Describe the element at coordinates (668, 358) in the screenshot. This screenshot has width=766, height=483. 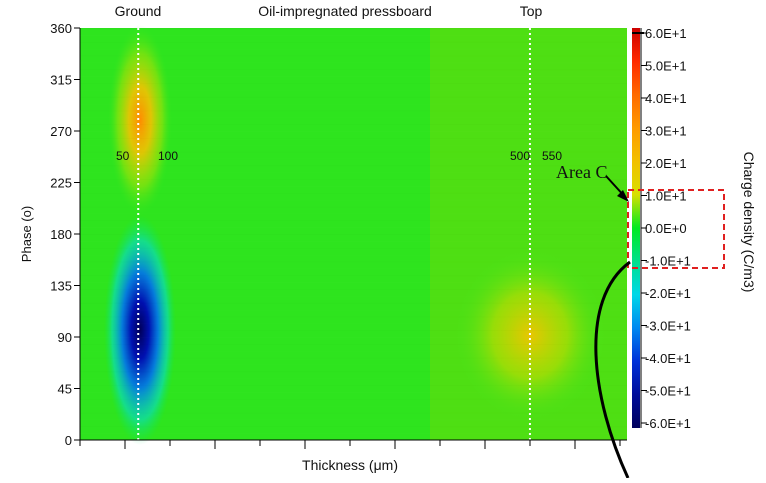
I see `colorbar-tick-label: -4.0E+1` at that location.